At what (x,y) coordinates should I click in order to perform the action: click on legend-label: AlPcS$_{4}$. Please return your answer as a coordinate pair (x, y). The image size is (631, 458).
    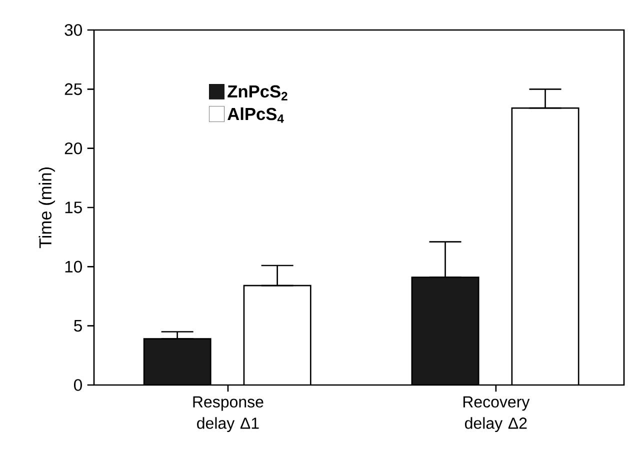
    Looking at the image, I should click on (256, 115).